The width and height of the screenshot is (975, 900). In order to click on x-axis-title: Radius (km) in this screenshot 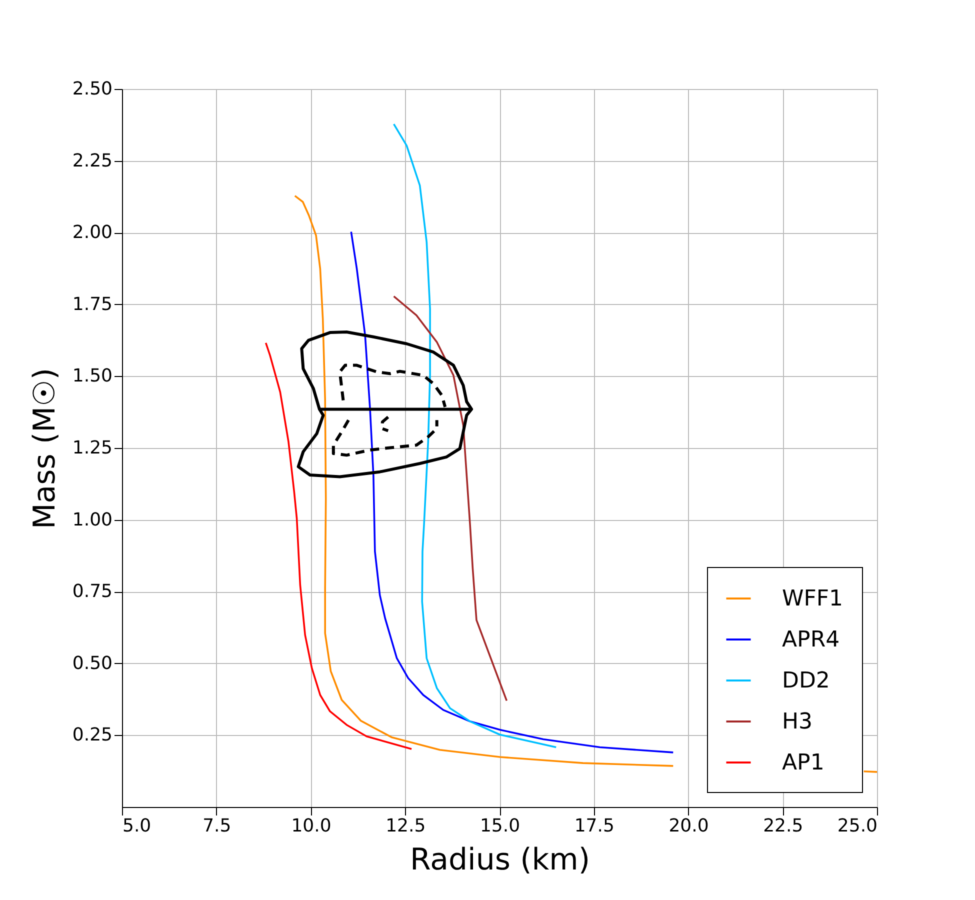, I will do `click(500, 860)`.